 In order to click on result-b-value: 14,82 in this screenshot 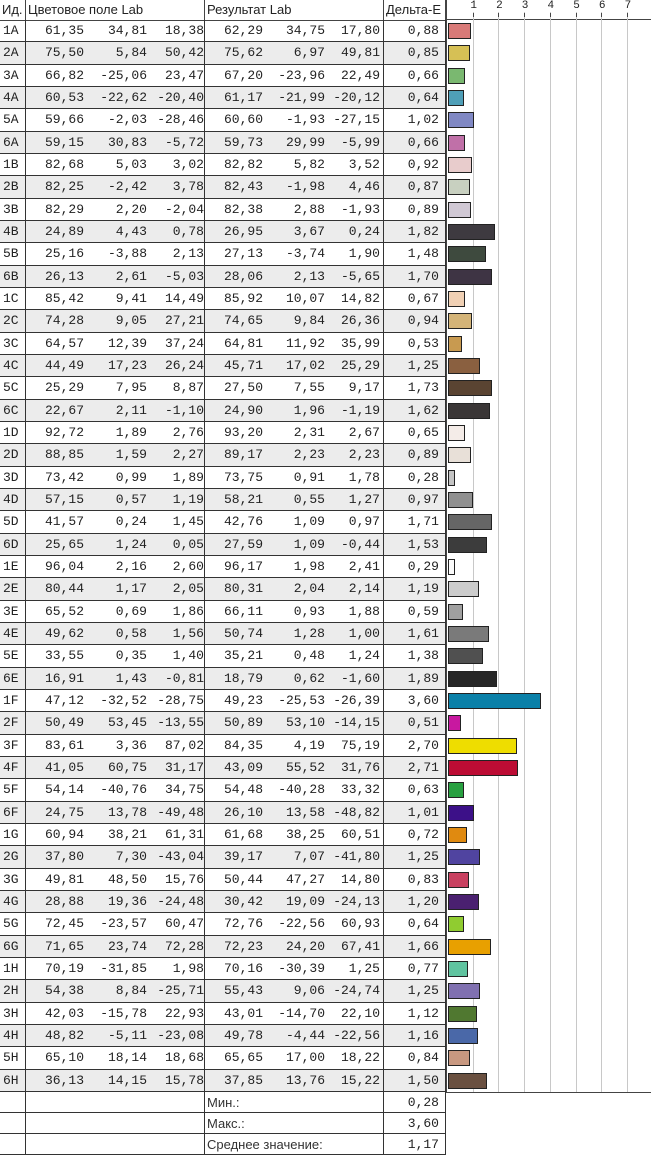, I will do `click(360, 298)`.